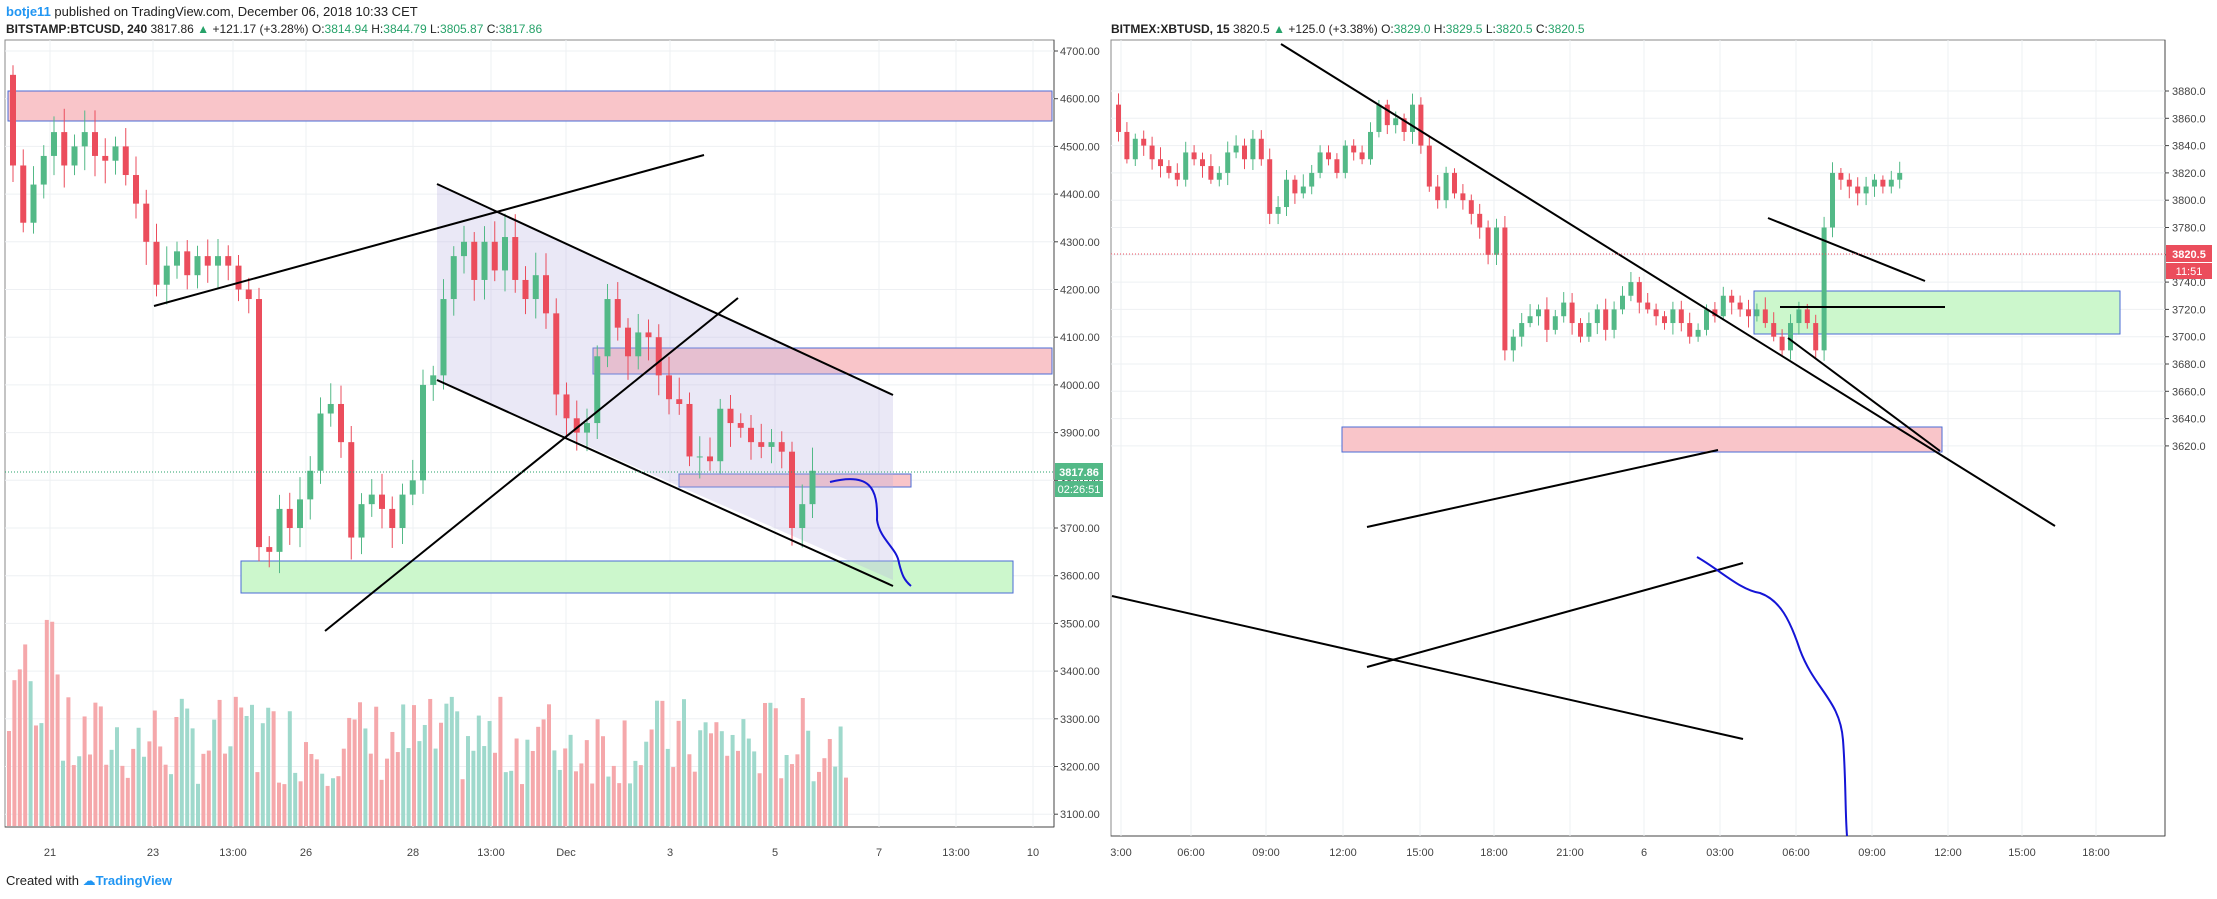 The image size is (2217, 899). Describe the element at coordinates (665, 483) in the screenshot. I see `channel-lower-line` at that location.